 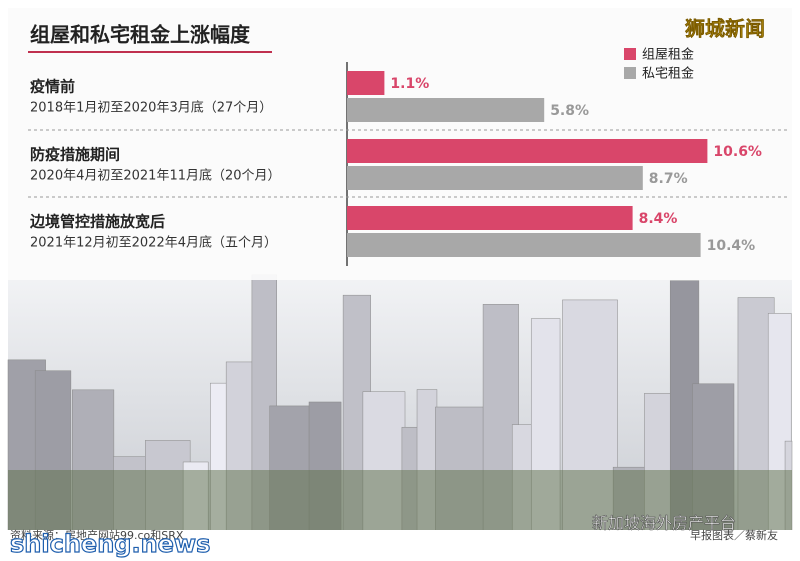 What do you see at coordinates (734, 535) in the screenshot?
I see `credit: 早报图表／蔡新友` at bounding box center [734, 535].